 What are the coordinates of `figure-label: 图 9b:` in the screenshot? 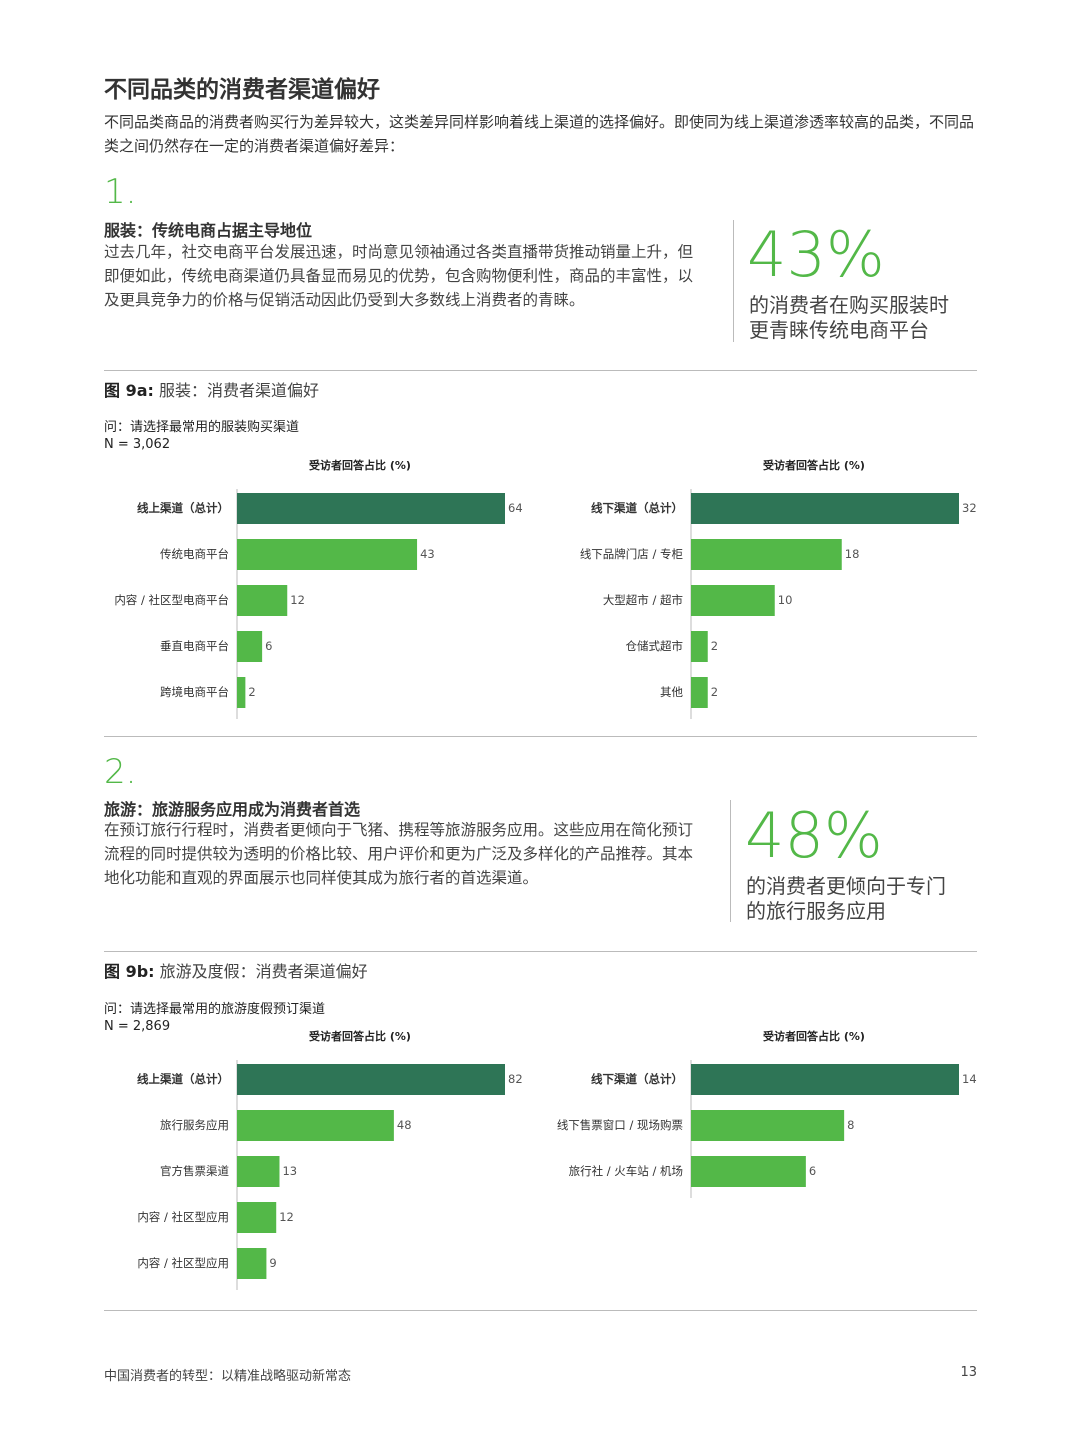 It's located at (129, 971).